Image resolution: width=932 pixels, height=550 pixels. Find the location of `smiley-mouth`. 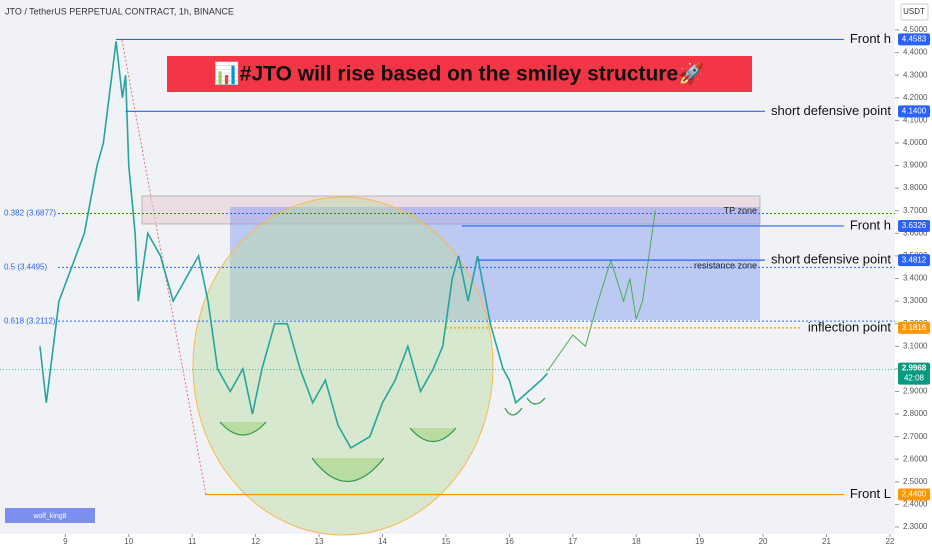

smiley-mouth is located at coordinates (348, 469).